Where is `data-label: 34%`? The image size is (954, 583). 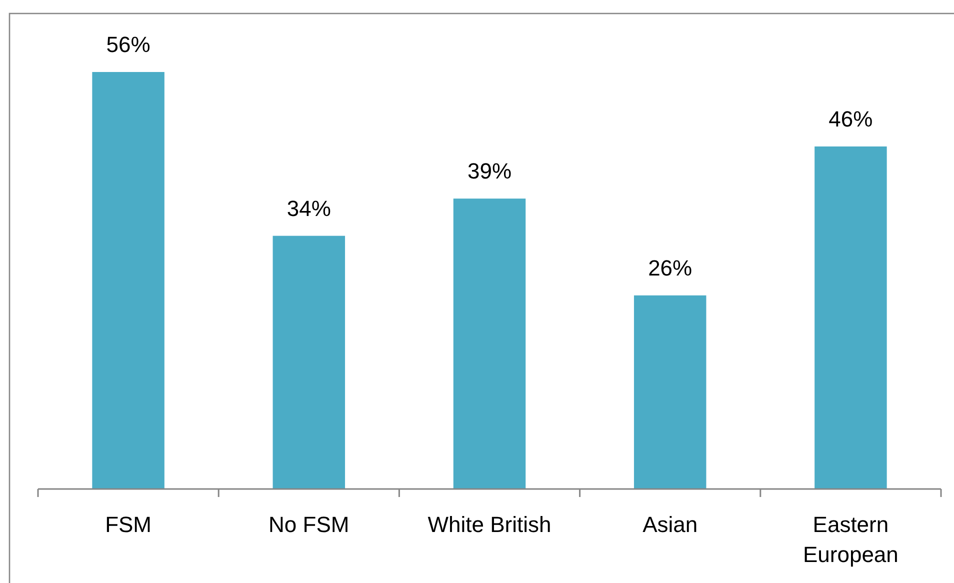
data-label: 34% is located at coordinates (308, 208).